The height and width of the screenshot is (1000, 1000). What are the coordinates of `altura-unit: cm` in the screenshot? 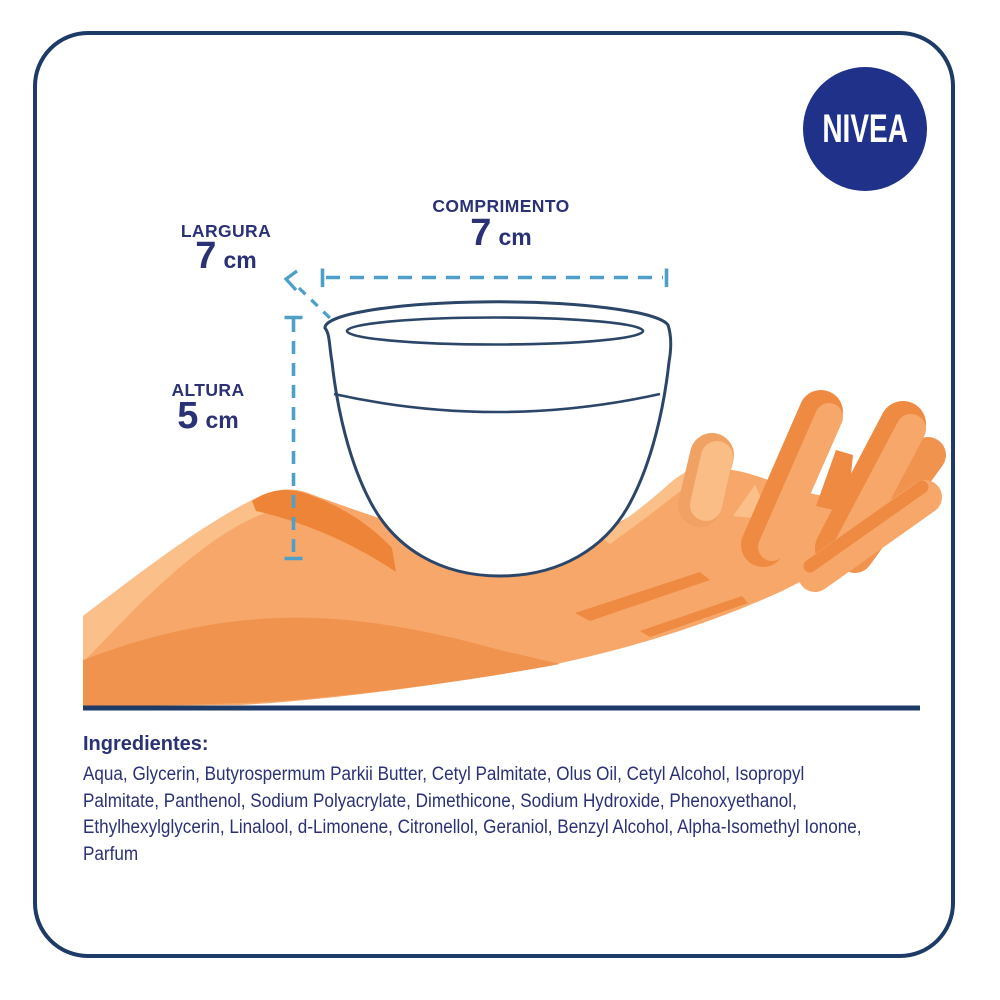 It's located at (222, 420).